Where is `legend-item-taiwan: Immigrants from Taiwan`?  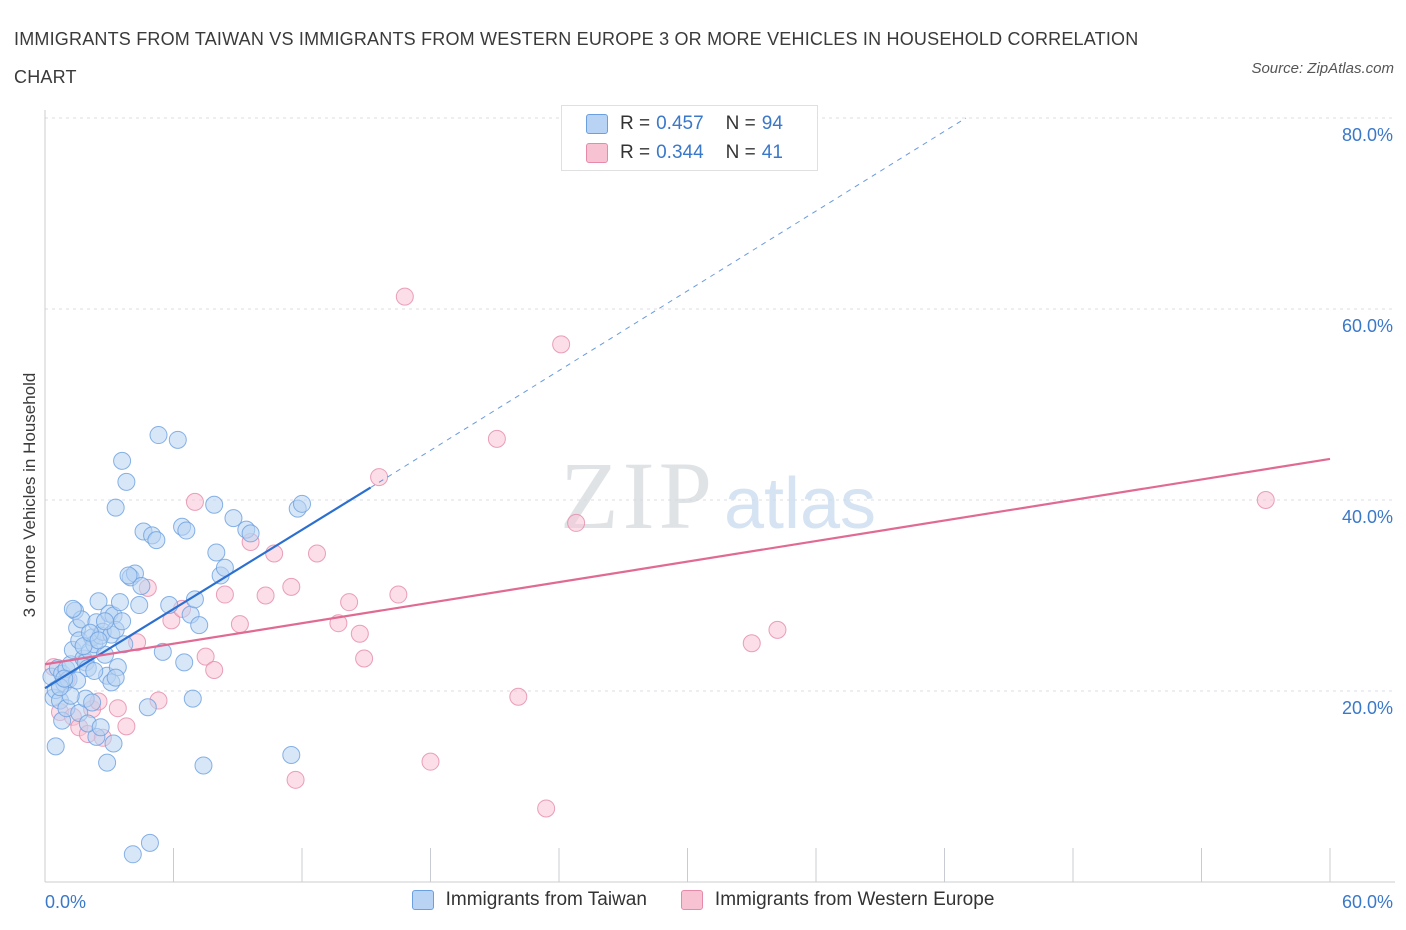 legend-item-taiwan: Immigrants from Taiwan is located at coordinates (529, 900).